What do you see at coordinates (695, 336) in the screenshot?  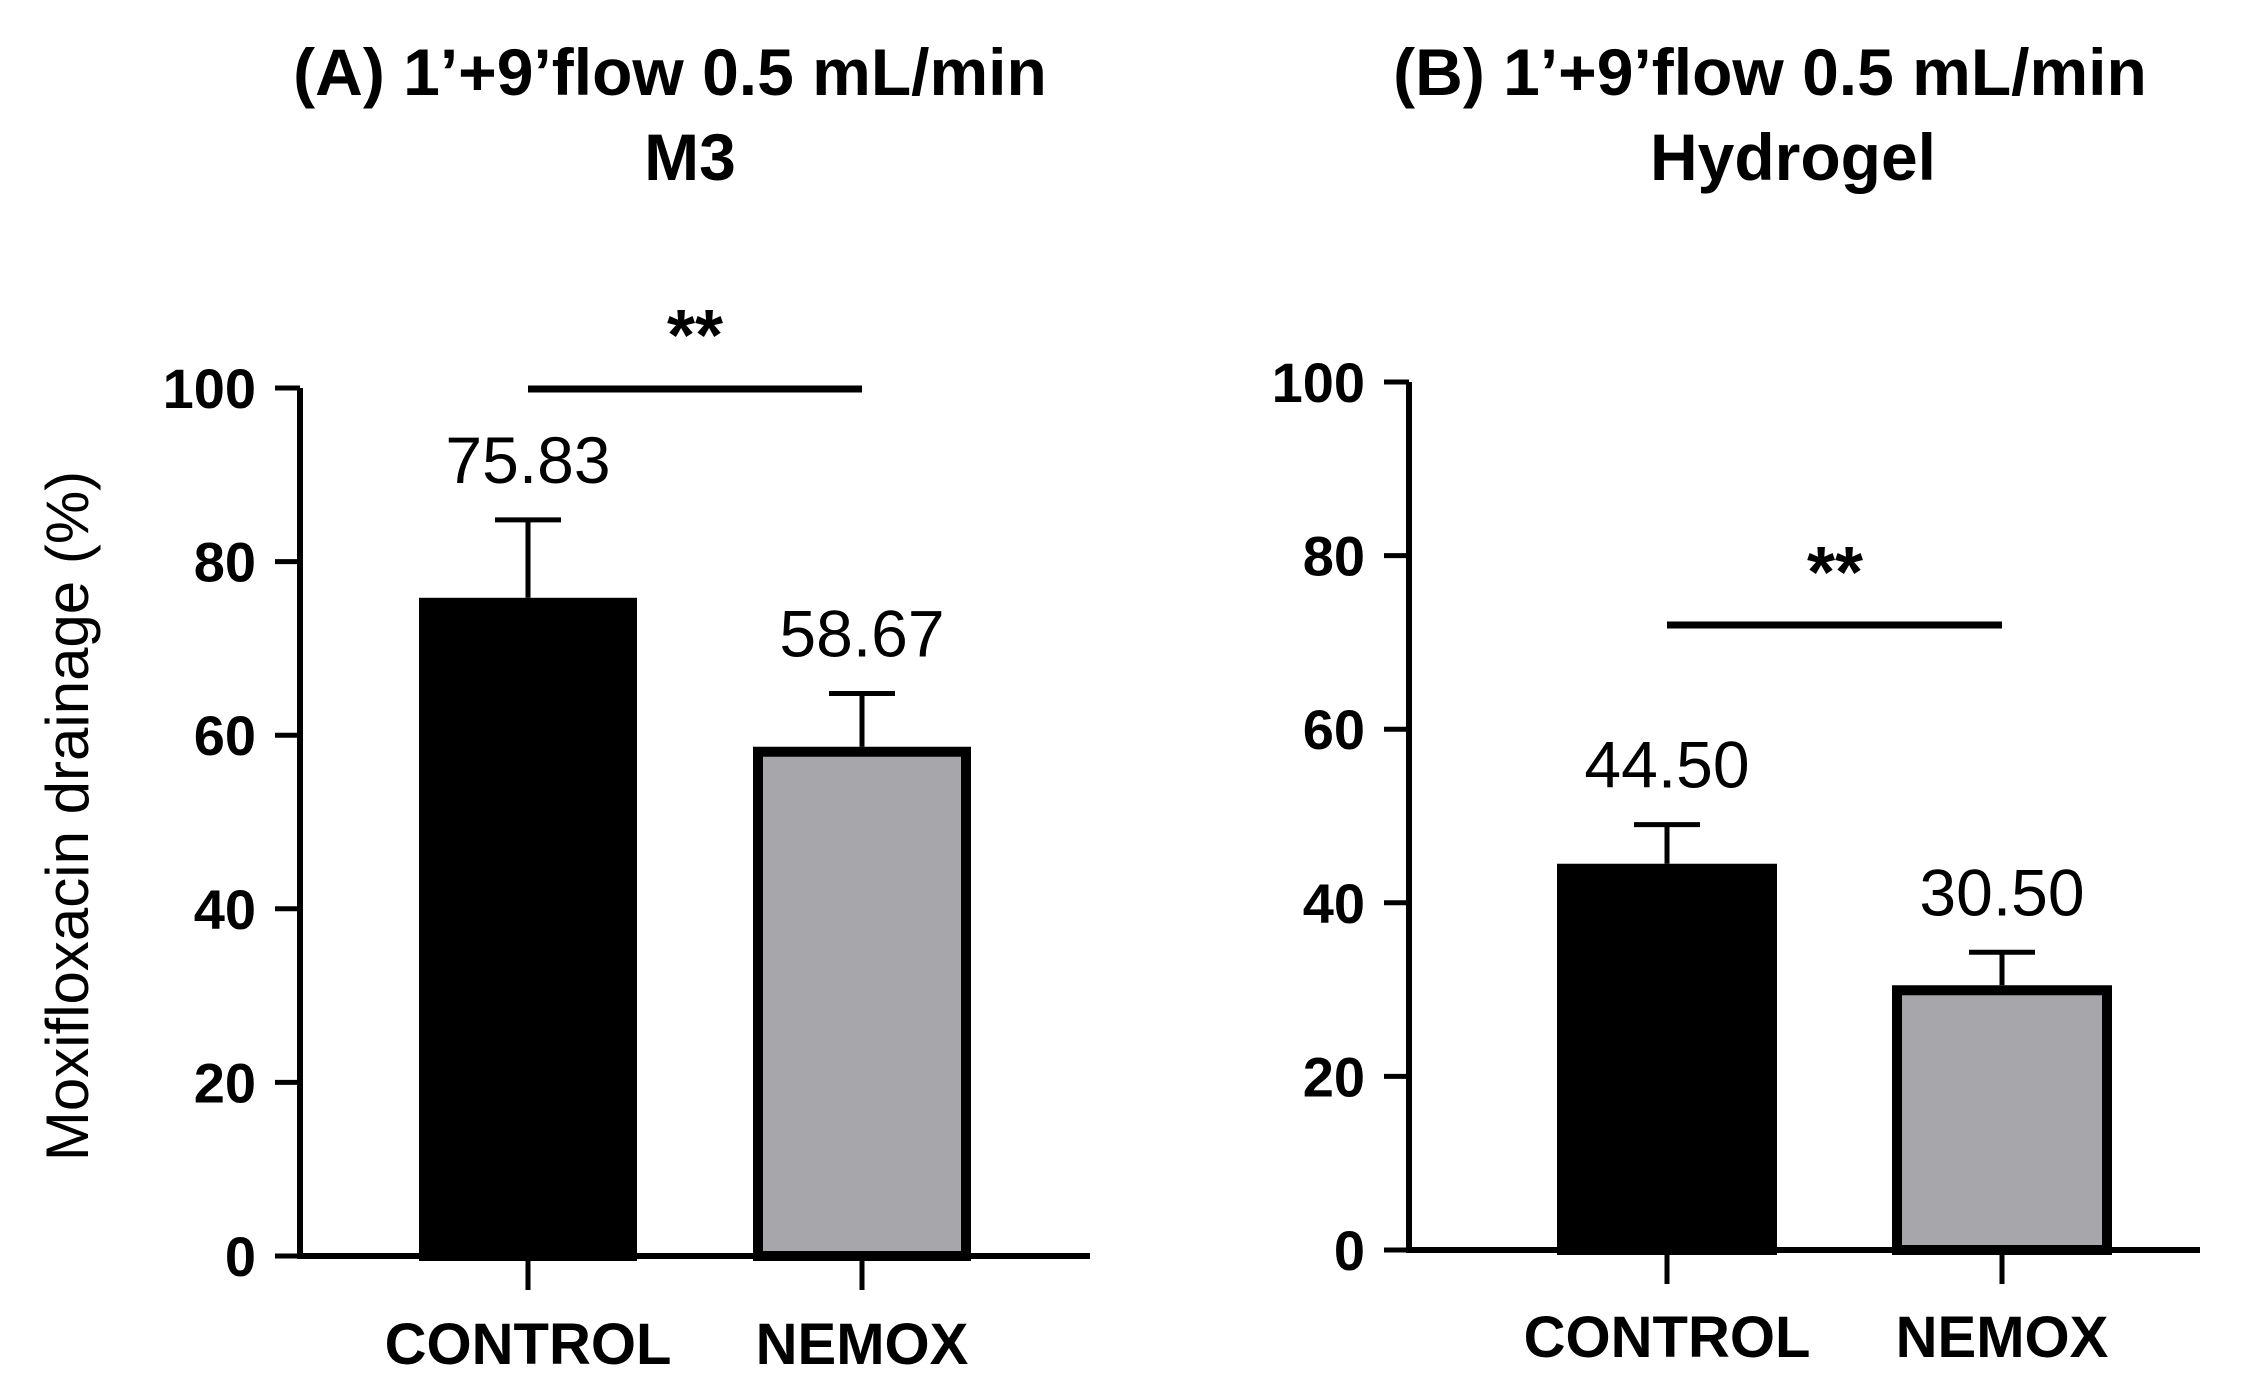 I see `panel-a-significance-label: **` at bounding box center [695, 336].